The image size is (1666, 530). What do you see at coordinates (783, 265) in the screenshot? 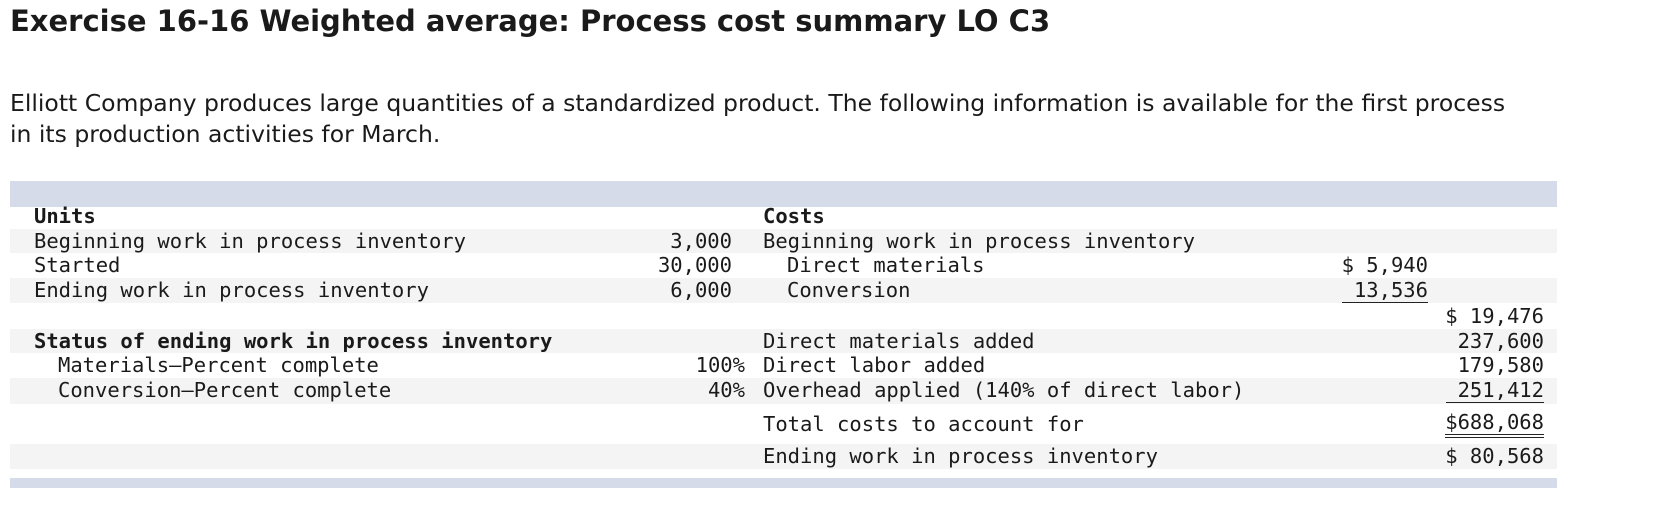
I see `table-row: Started 30,000 Direct materials $ 5,940` at bounding box center [783, 265].